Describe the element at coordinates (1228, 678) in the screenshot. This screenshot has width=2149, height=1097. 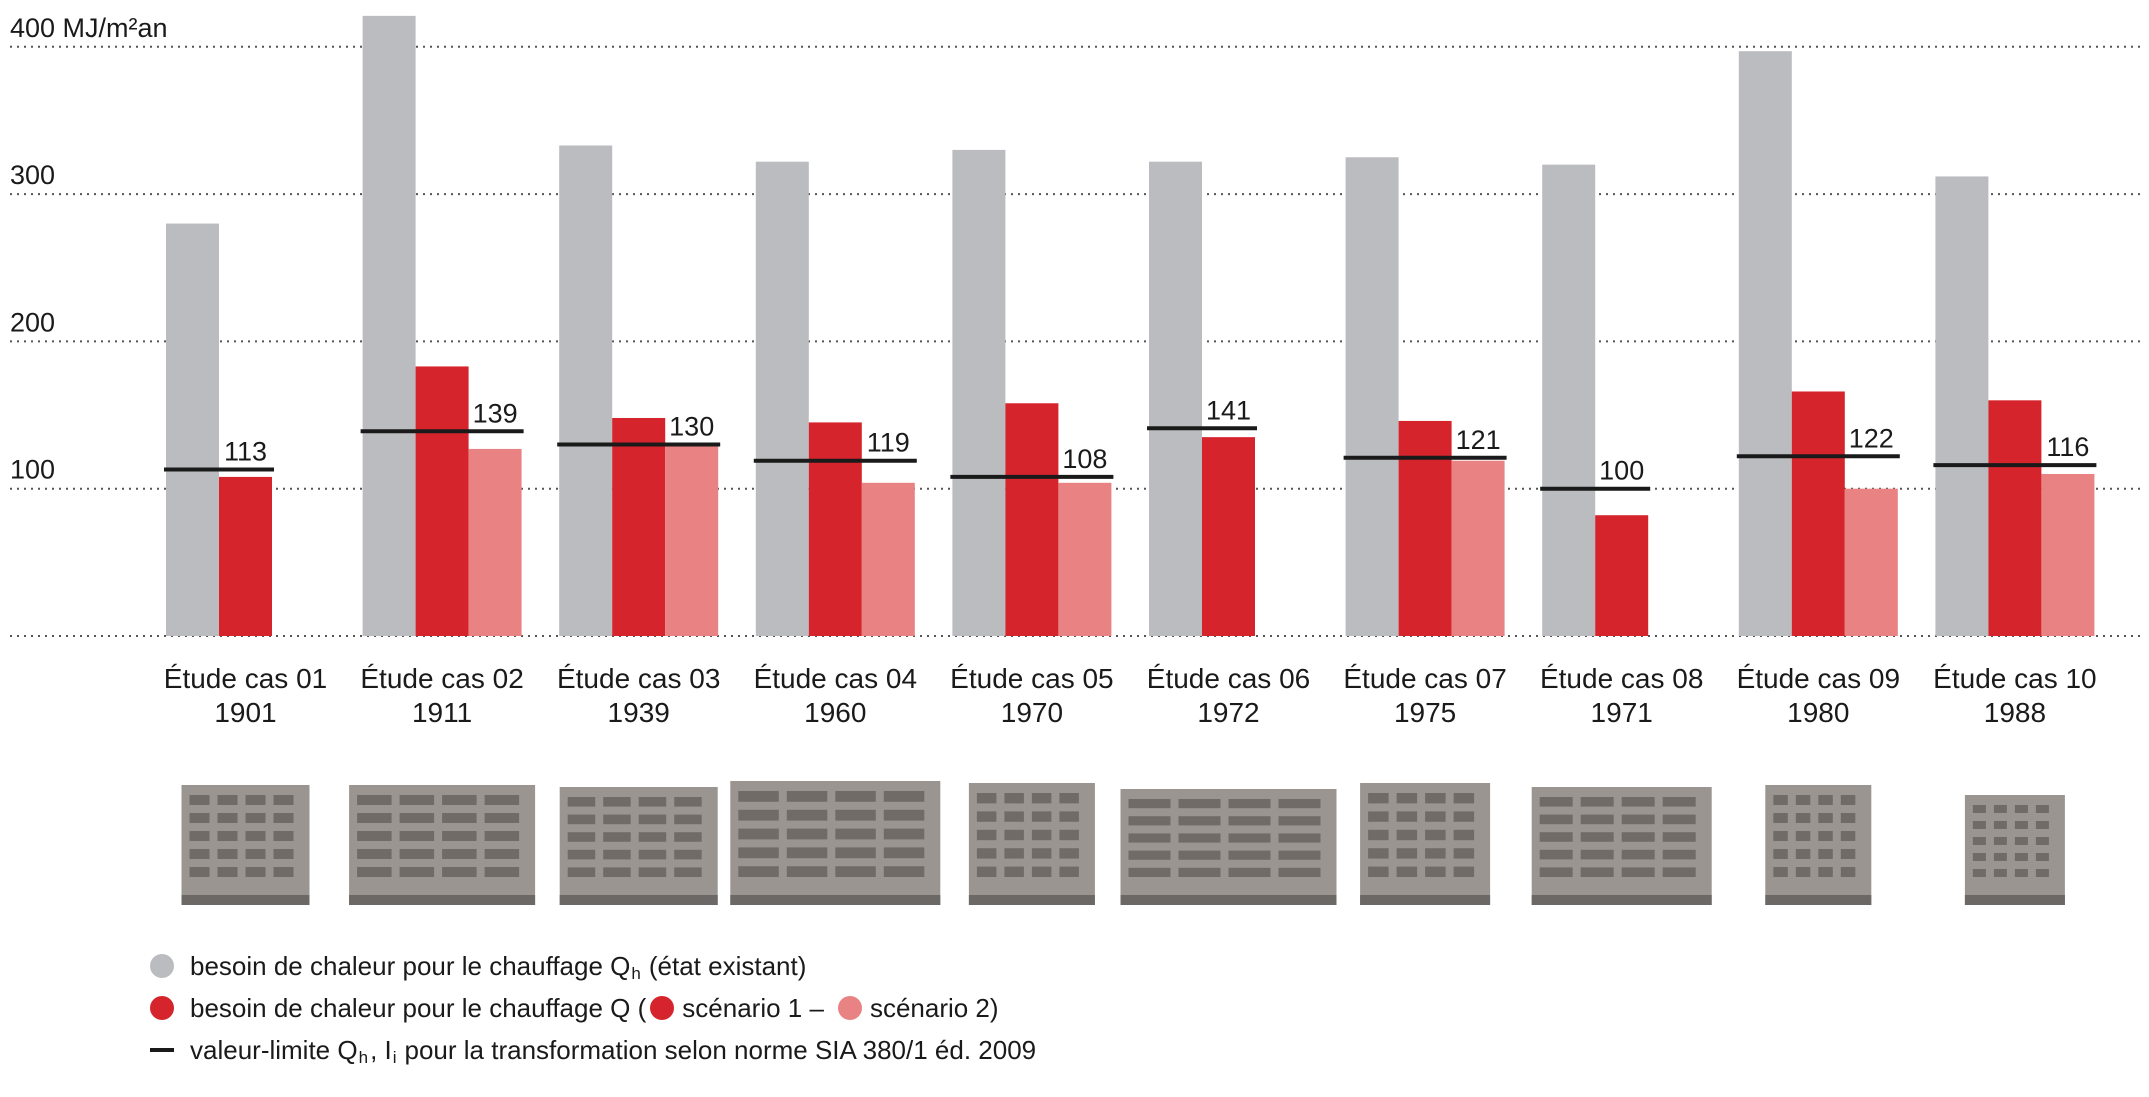
I see `category-label-6: Étude cas 06` at that location.